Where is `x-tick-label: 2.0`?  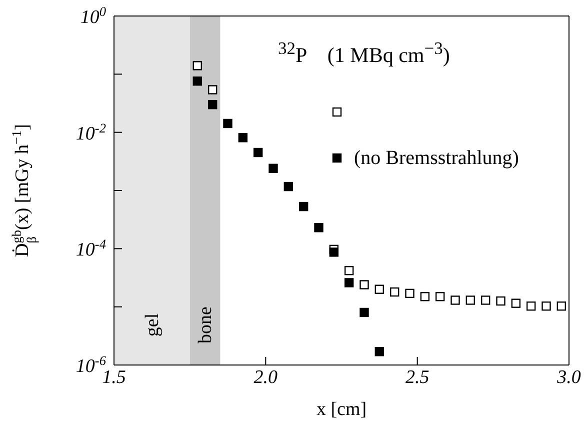 x-tick-label: 2.0 is located at coordinates (266, 377).